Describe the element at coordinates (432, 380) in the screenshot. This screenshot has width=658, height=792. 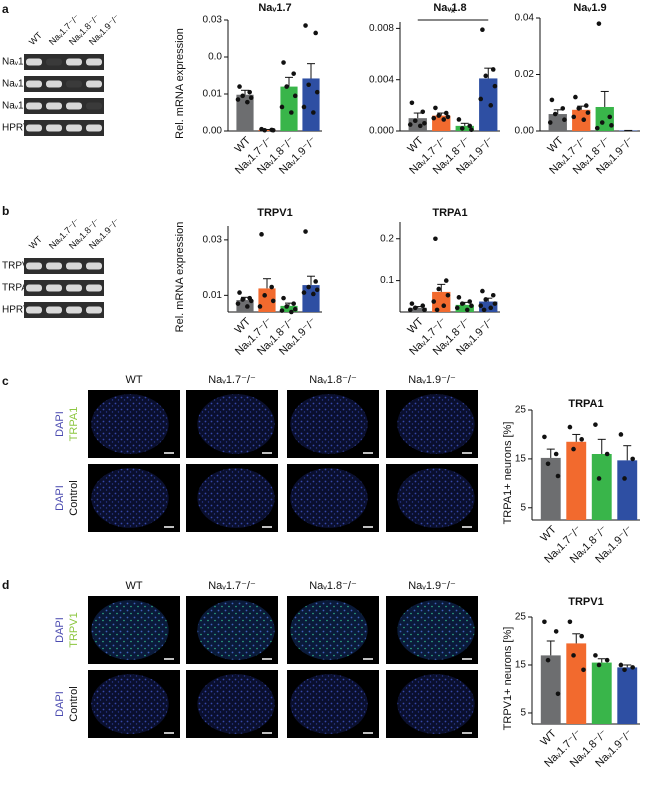
I see `column-label: Naᵥ1.9⁻/⁻` at that location.